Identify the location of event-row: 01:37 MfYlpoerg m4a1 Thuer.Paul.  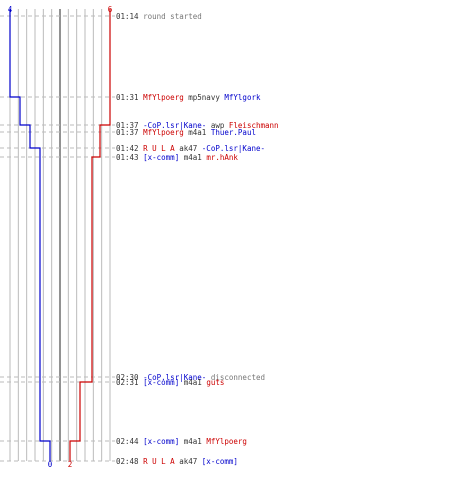
(186, 132).